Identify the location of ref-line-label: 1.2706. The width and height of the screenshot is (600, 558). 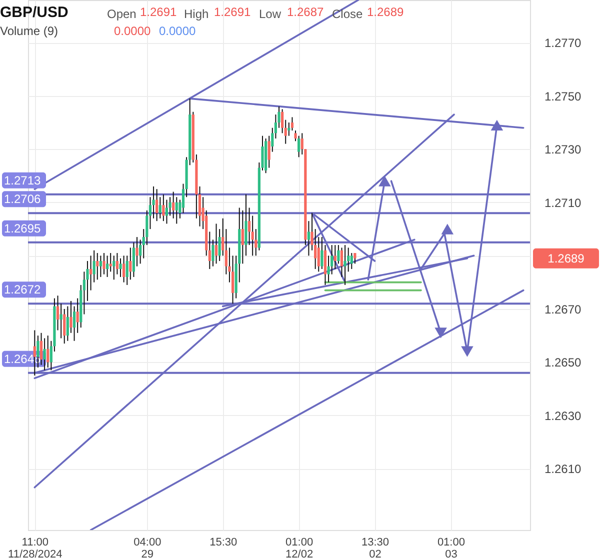
(23, 199).